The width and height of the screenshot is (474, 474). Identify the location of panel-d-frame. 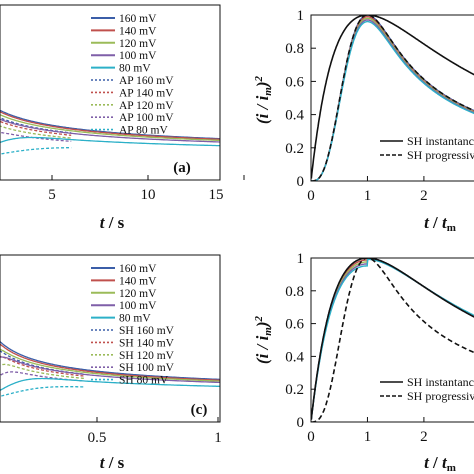
(392, 340).